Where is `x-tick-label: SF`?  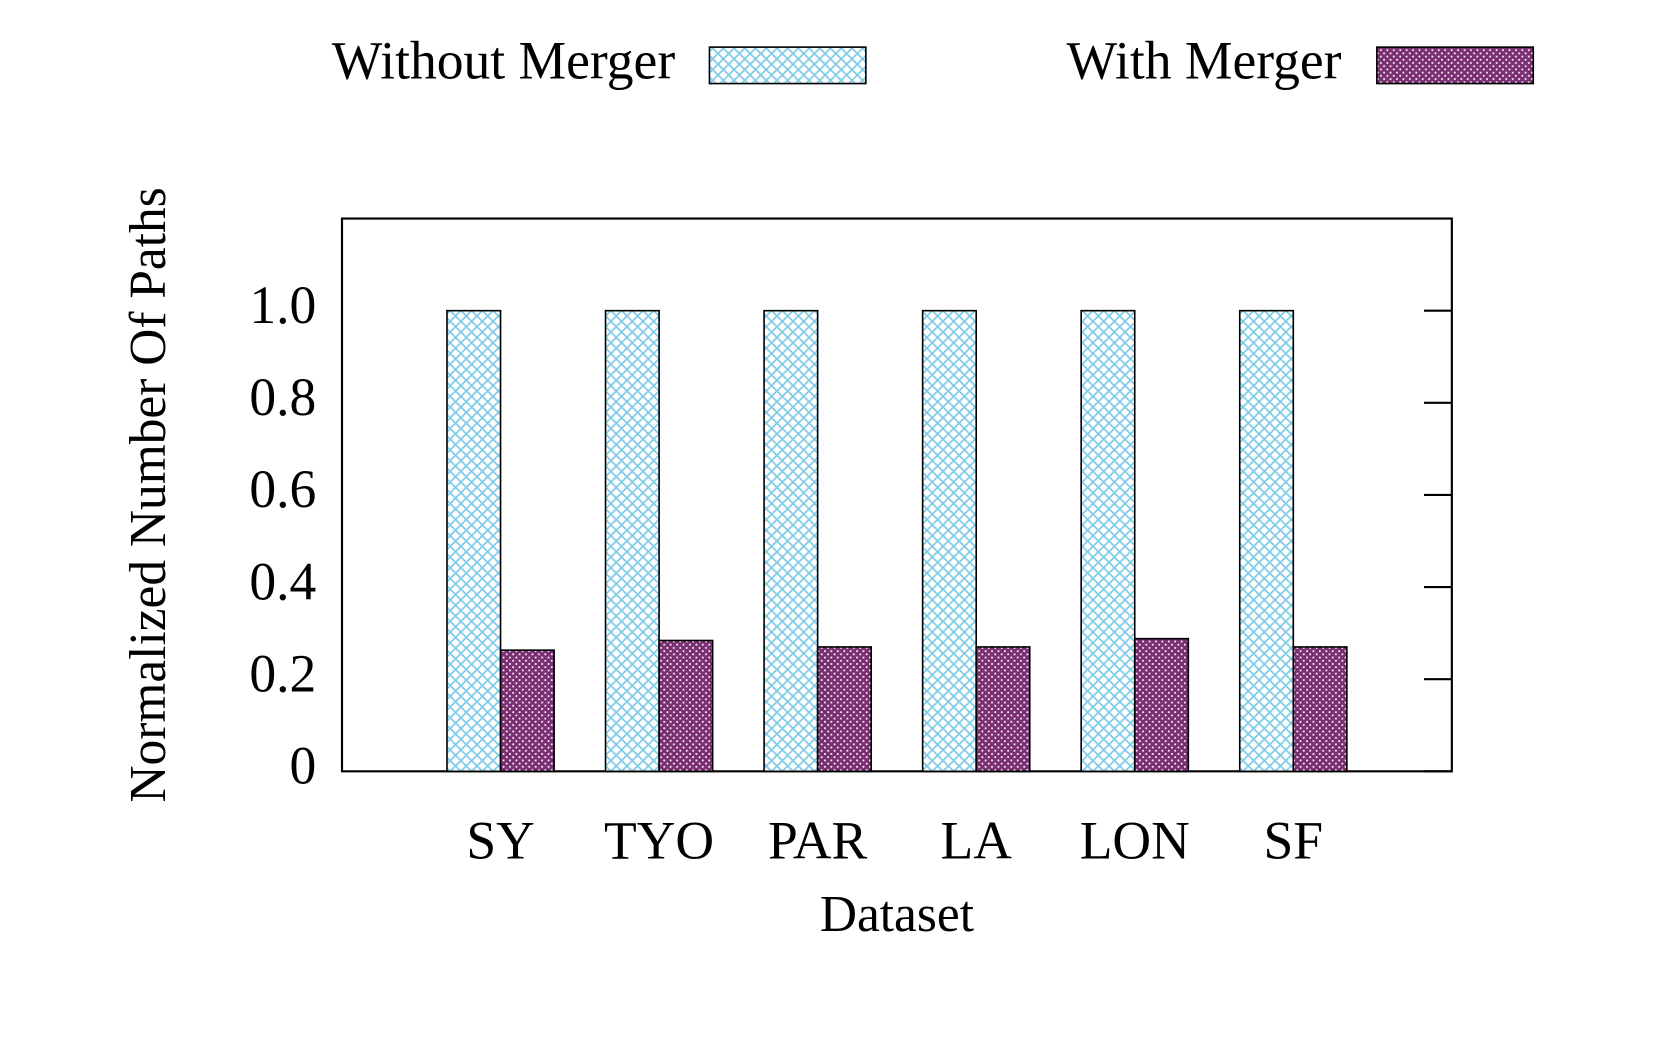
x-tick-label: SF is located at coordinates (1294, 841).